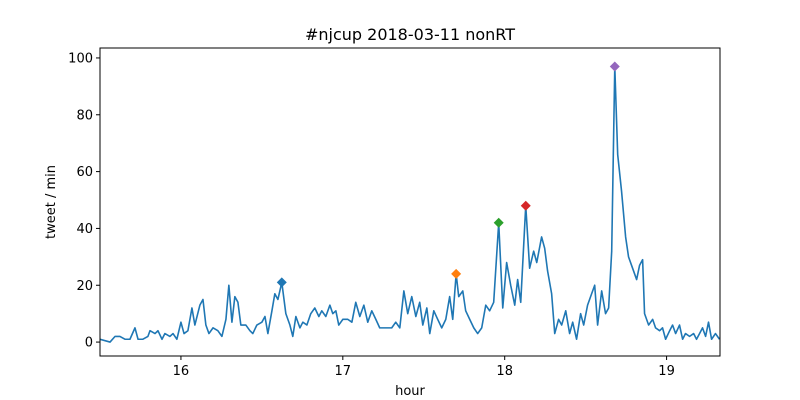 The height and width of the screenshot is (400, 800). I want to click on x-tick-label: 16, so click(181, 371).